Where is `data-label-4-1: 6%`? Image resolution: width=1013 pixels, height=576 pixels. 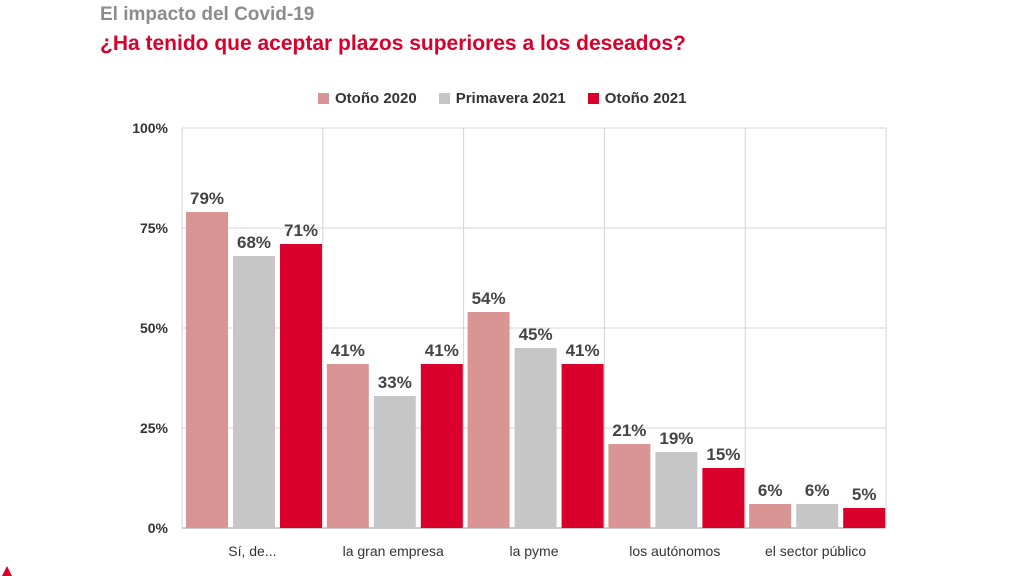 data-label-4-1: 6% is located at coordinates (817, 490).